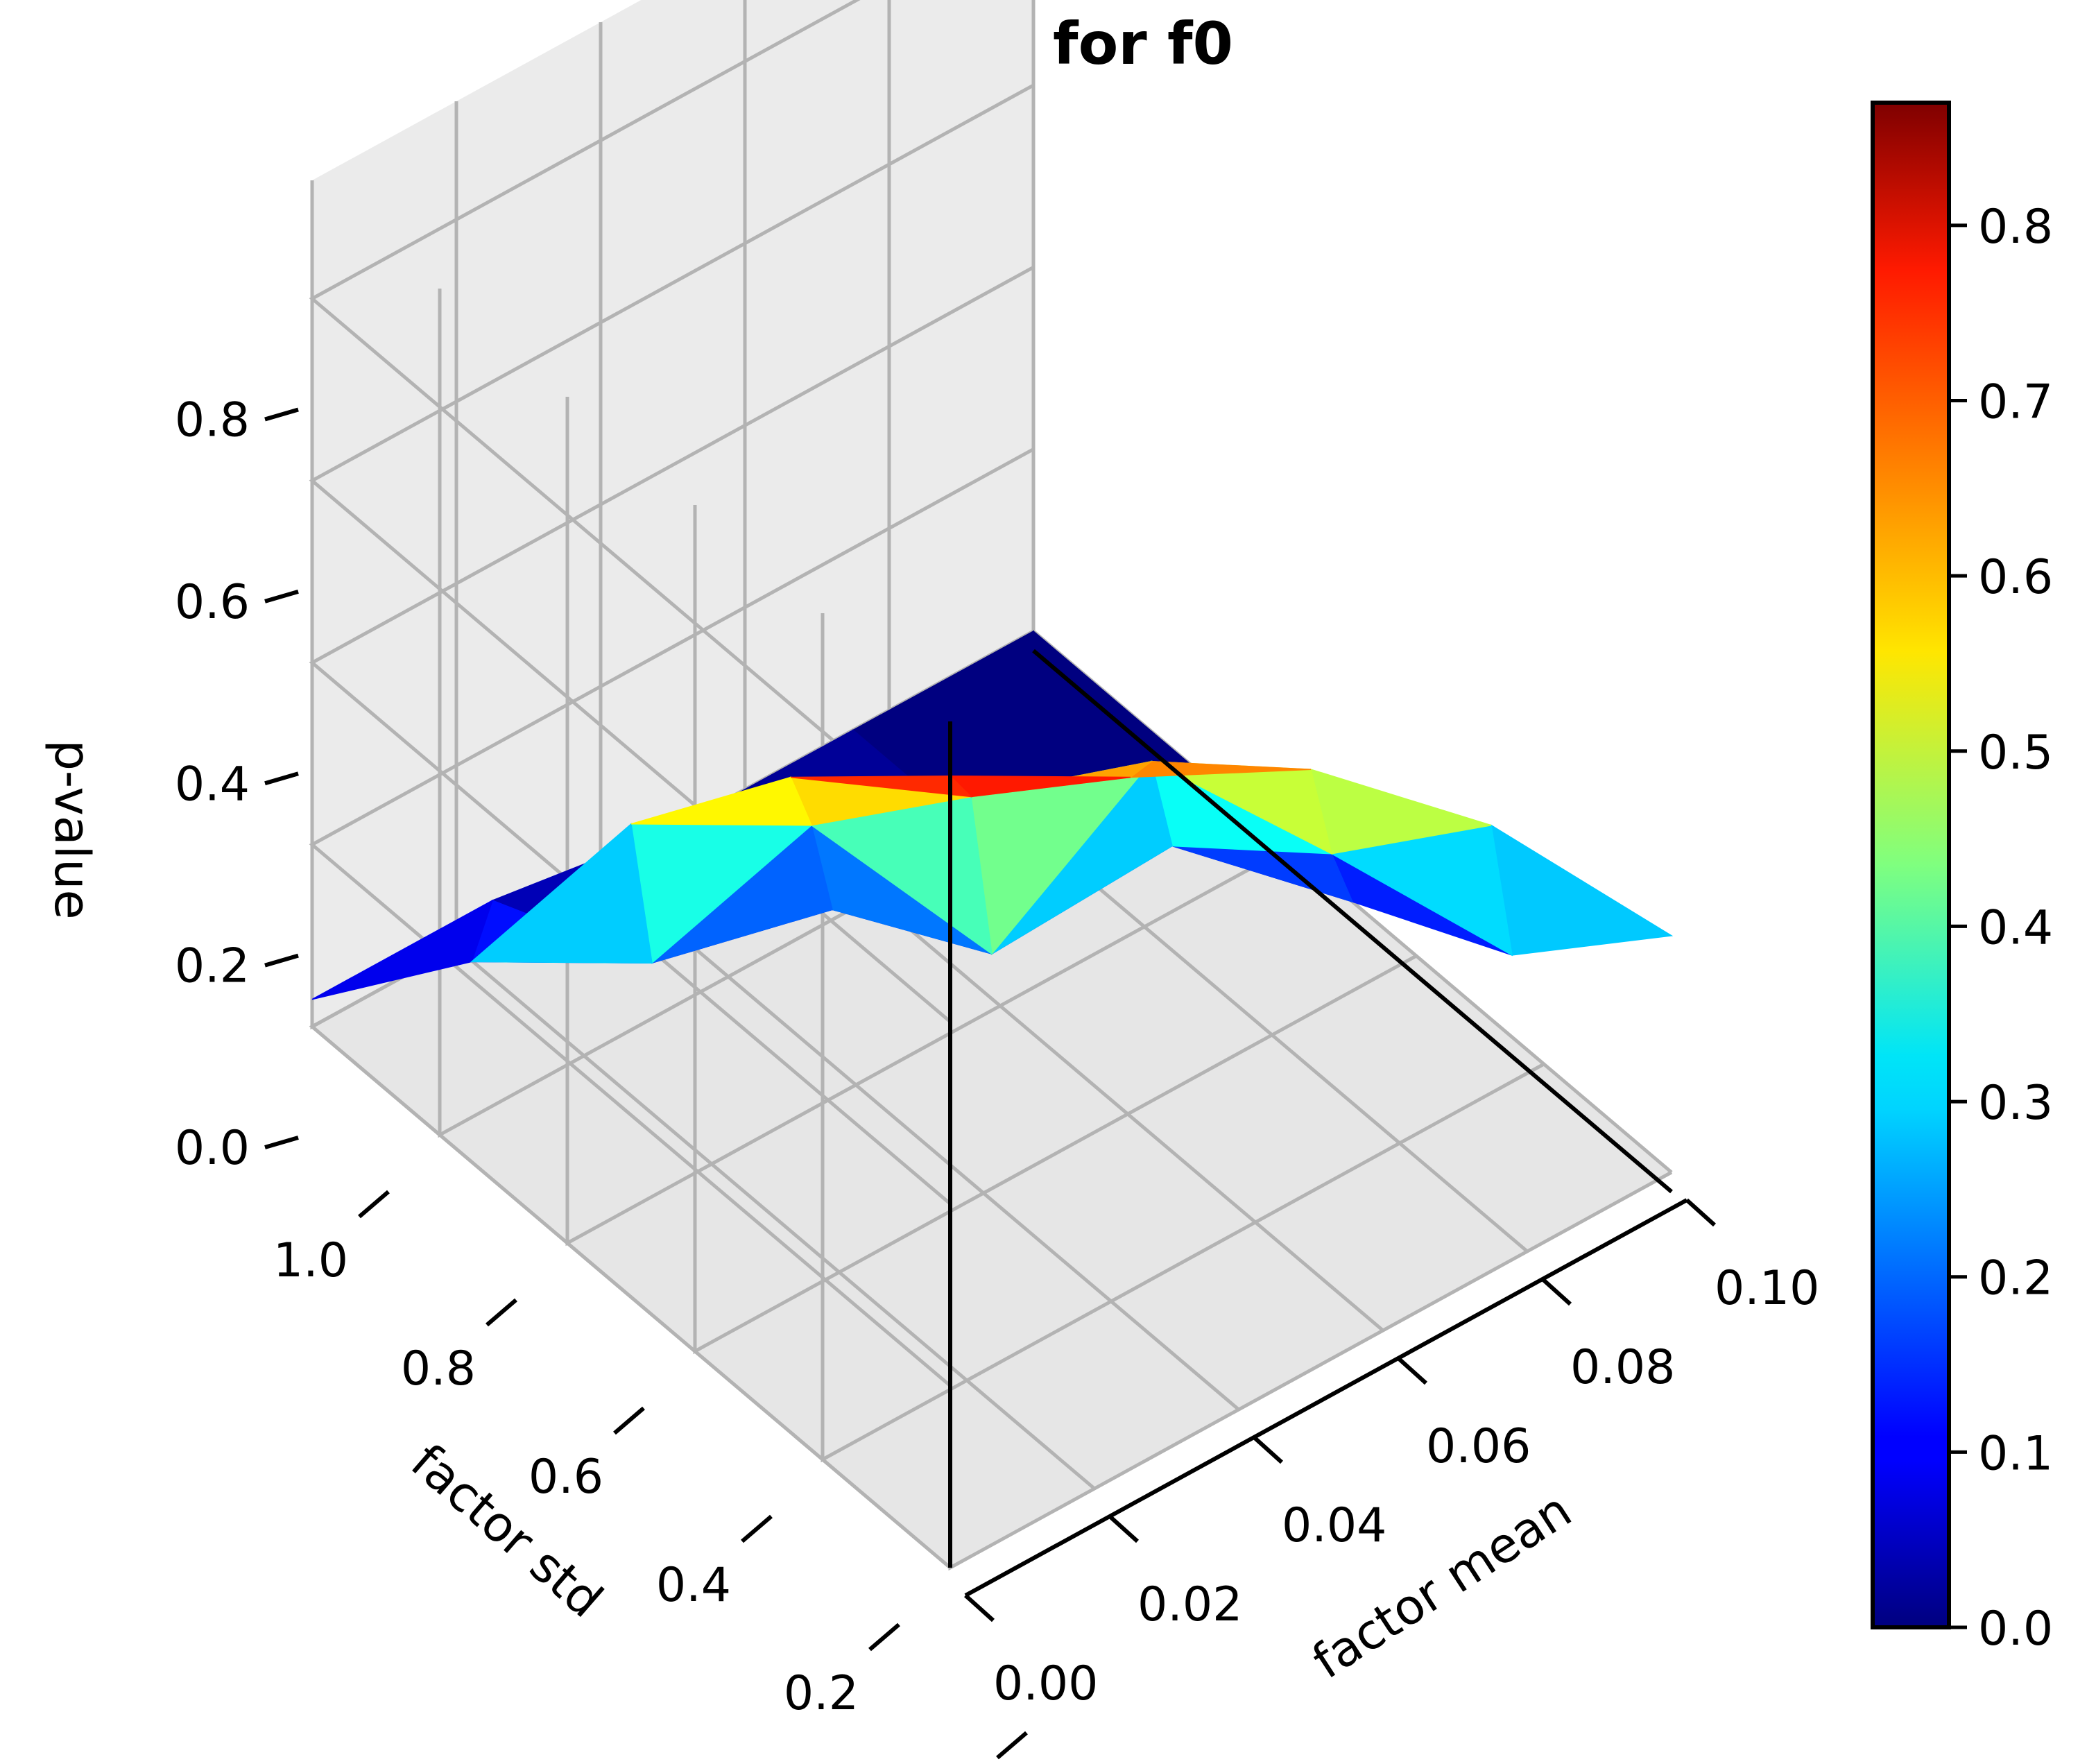 This screenshot has height=1764, width=2096. I want to click on x-tick-label: 0.06, so click(1478, 1446).